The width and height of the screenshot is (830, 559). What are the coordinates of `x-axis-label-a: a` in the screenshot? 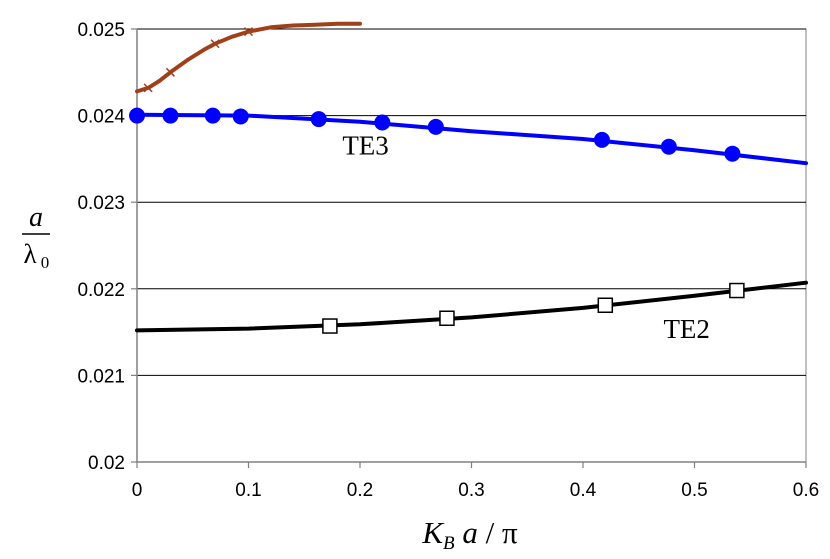 It's located at (466, 532).